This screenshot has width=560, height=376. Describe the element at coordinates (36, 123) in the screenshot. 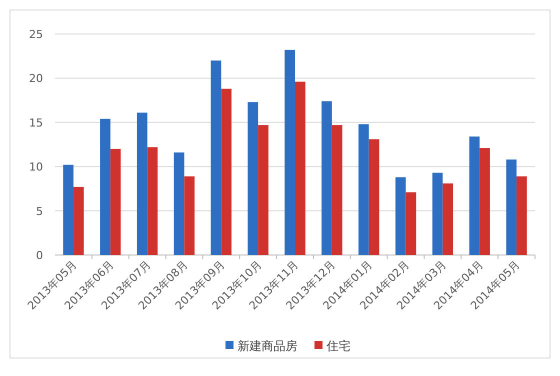

I see `y-tick-label: 15` at that location.